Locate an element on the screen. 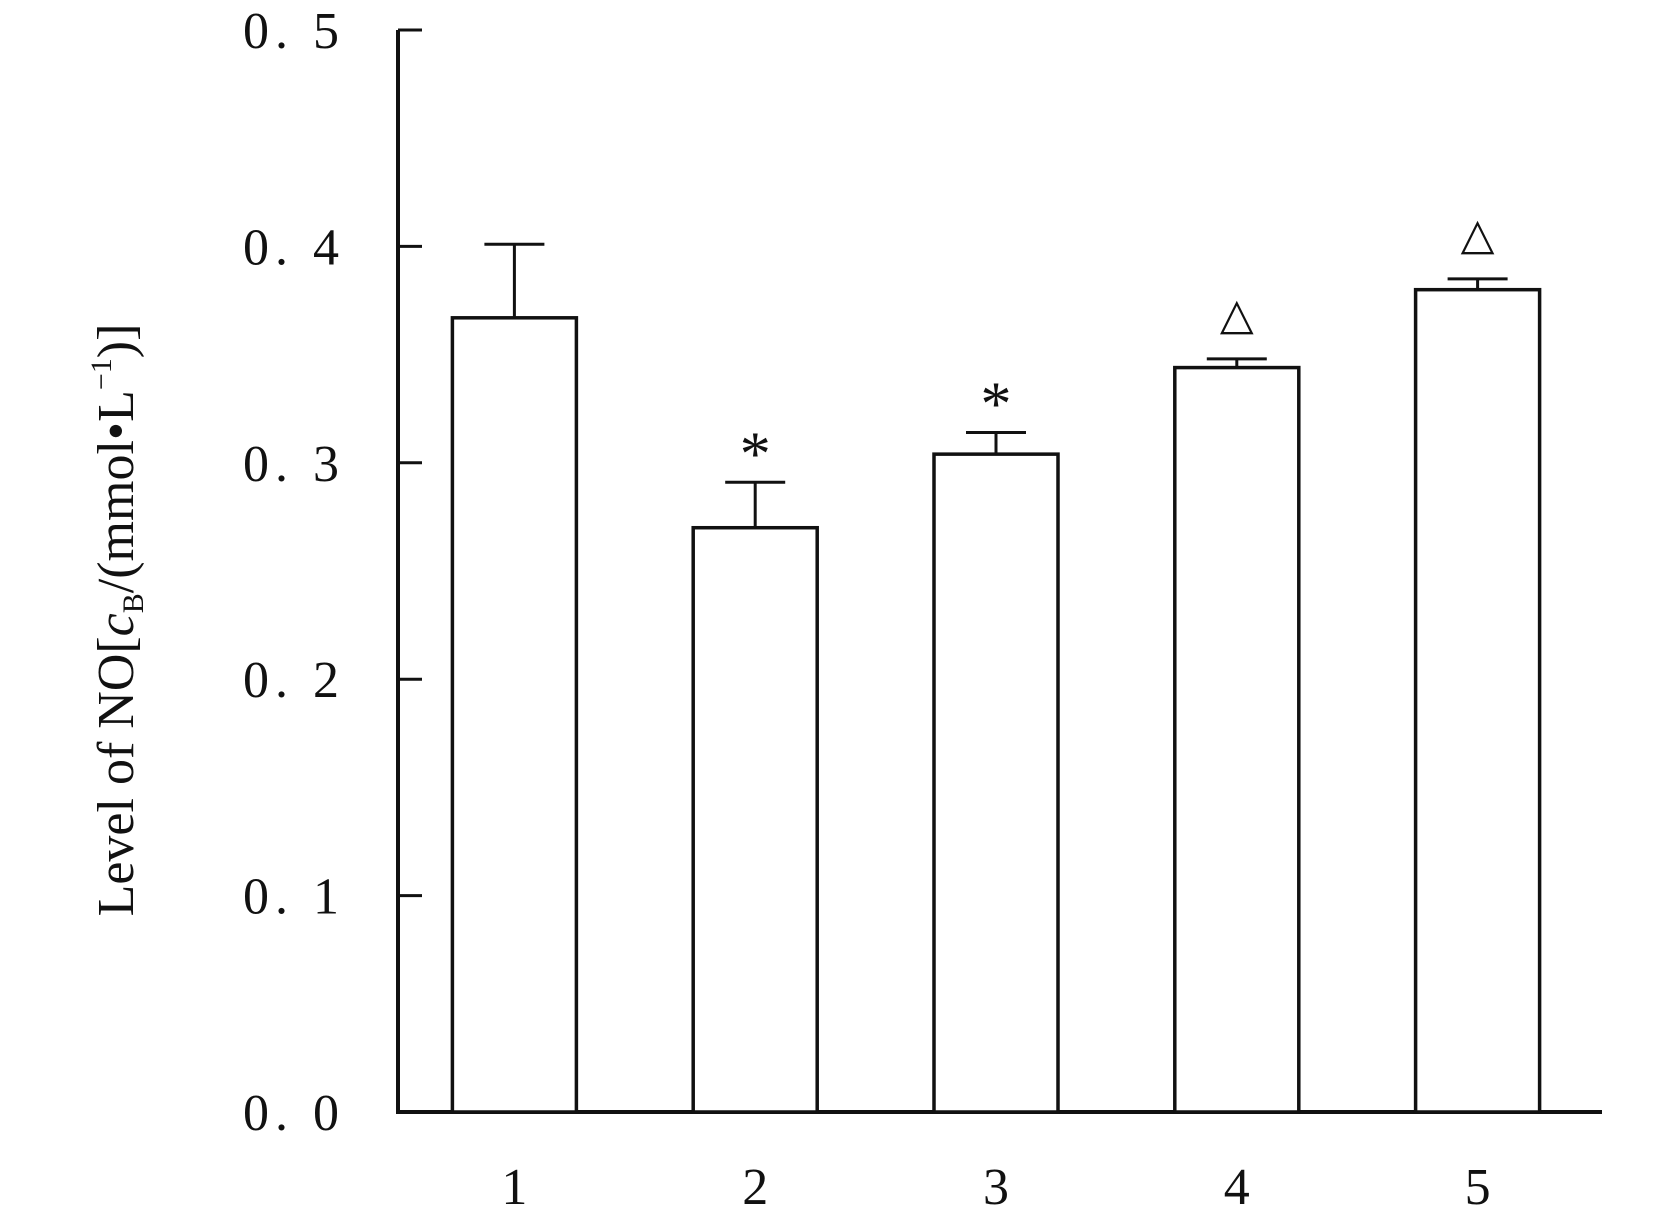 This screenshot has width=1654, height=1231. y-axis-title-symbol: c is located at coordinates (116, 624).